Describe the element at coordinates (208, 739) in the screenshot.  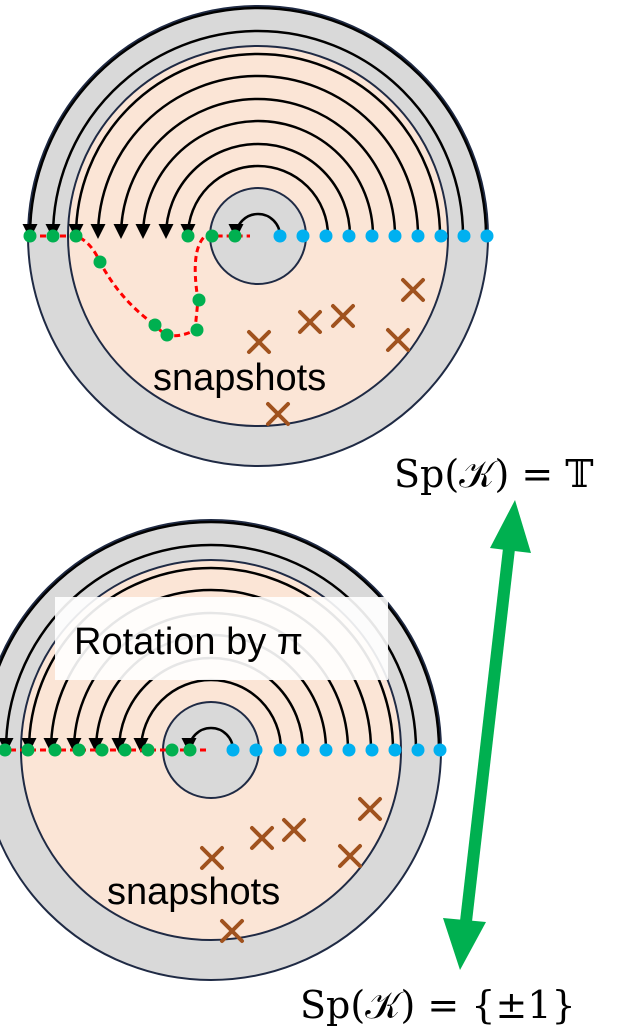
I see `bottom-center-arc` at that location.